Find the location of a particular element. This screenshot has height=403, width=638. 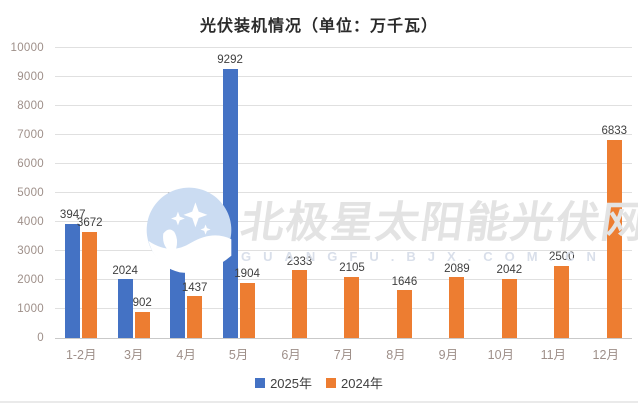

x-axis-label-11月: 11月 is located at coordinates (553, 355).